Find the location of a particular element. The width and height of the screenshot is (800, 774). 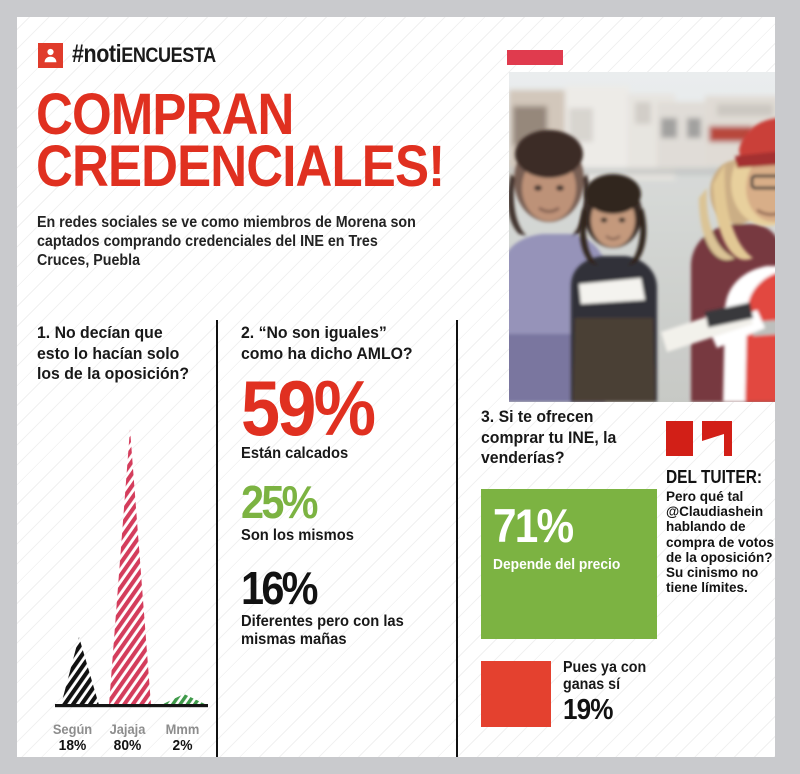

chart-category-0-value: 18% is located at coordinates (72, 745).